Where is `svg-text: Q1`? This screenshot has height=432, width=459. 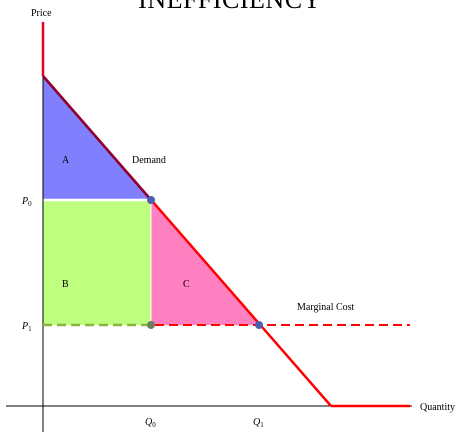
svg-text: Q1 is located at coordinates (258, 423).